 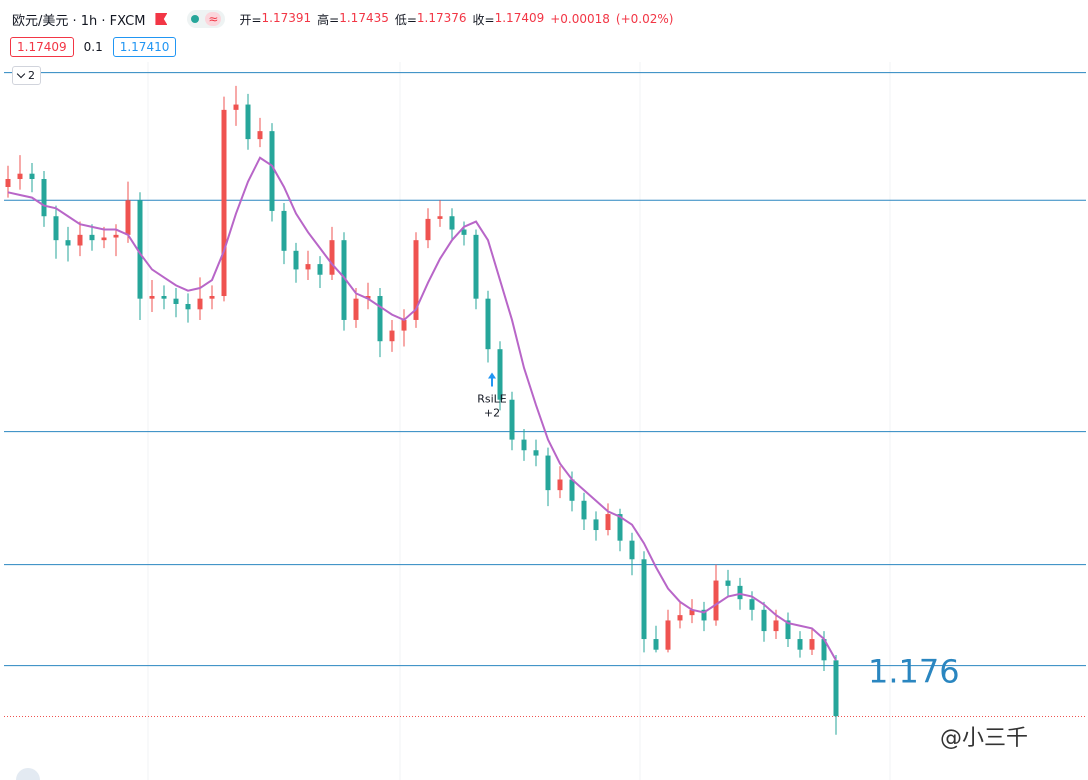 I want to click on ohlc-label: 高=, so click(x=328, y=19).